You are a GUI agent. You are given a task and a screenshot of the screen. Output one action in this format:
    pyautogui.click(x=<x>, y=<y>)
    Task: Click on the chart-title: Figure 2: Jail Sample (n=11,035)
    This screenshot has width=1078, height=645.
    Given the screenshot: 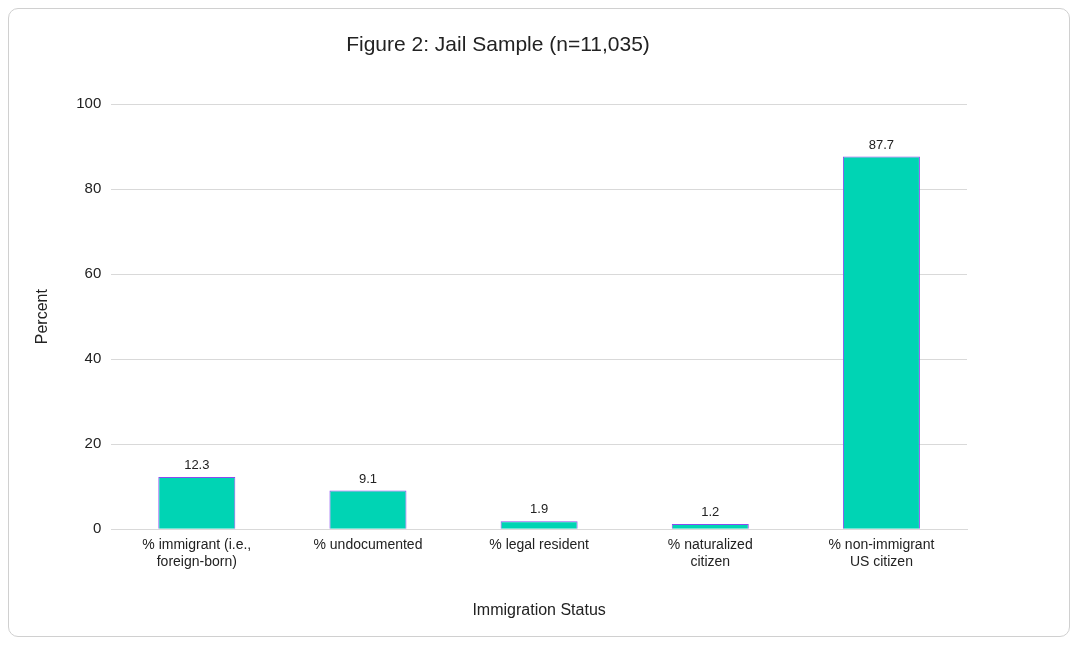 What is the action you would take?
    pyautogui.click(x=498, y=44)
    